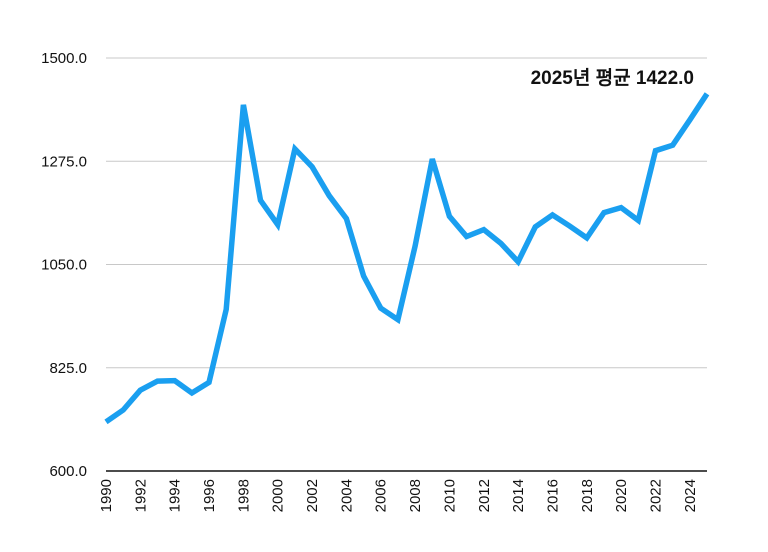  I want to click on x-tick-label: 1992, so click(140, 495).